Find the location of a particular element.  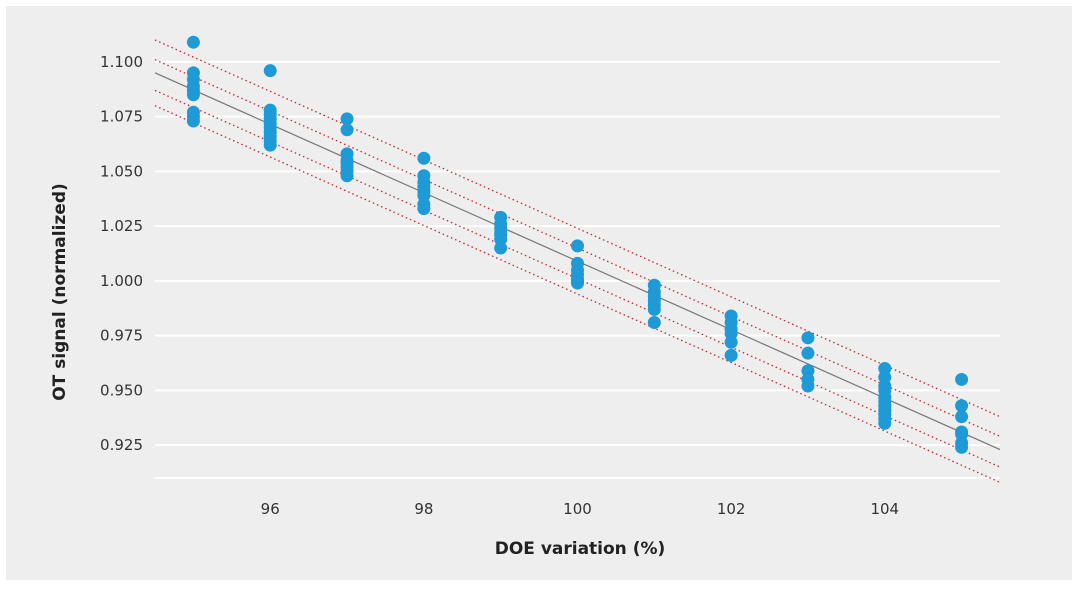

y-tick-label: 1.025 is located at coordinates (121, 226).